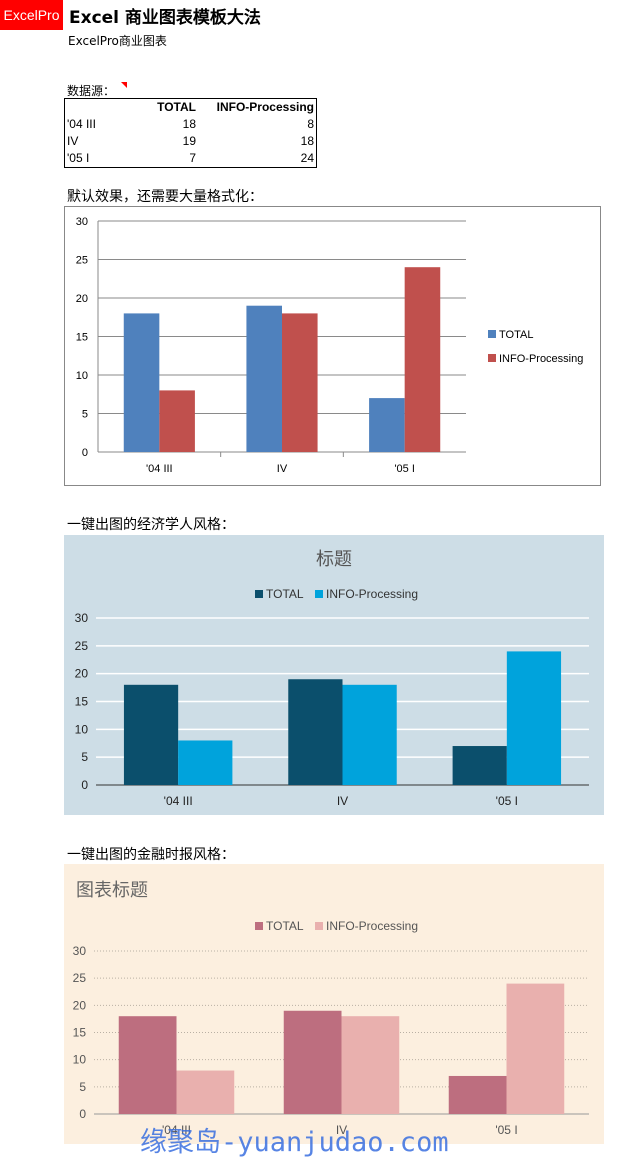 Image resolution: width=630 pixels, height=1159 pixels. What do you see at coordinates (165, 197) in the screenshot?
I see `section-default-label: 默认效果，还需要大量格式化：` at bounding box center [165, 197].